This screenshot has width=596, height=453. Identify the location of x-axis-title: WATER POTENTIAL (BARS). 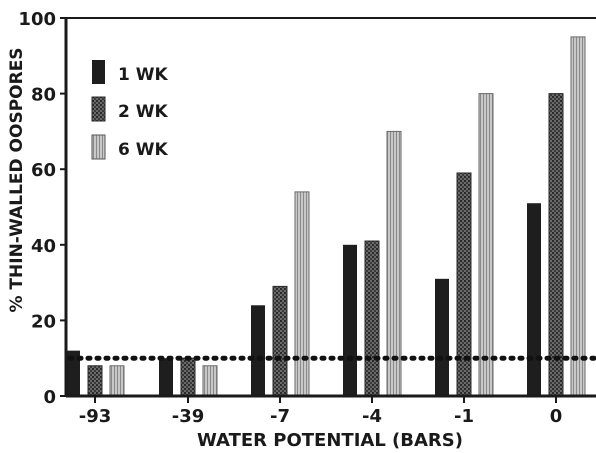
(330, 440).